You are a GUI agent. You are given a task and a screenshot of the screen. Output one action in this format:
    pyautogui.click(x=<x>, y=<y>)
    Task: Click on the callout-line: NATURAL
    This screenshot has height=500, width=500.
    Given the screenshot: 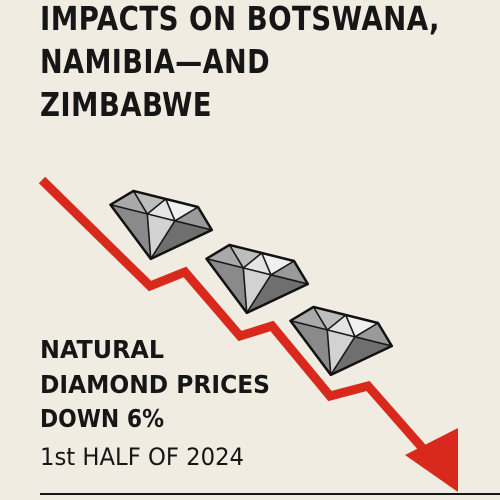 What is the action you would take?
    pyautogui.click(x=102, y=349)
    